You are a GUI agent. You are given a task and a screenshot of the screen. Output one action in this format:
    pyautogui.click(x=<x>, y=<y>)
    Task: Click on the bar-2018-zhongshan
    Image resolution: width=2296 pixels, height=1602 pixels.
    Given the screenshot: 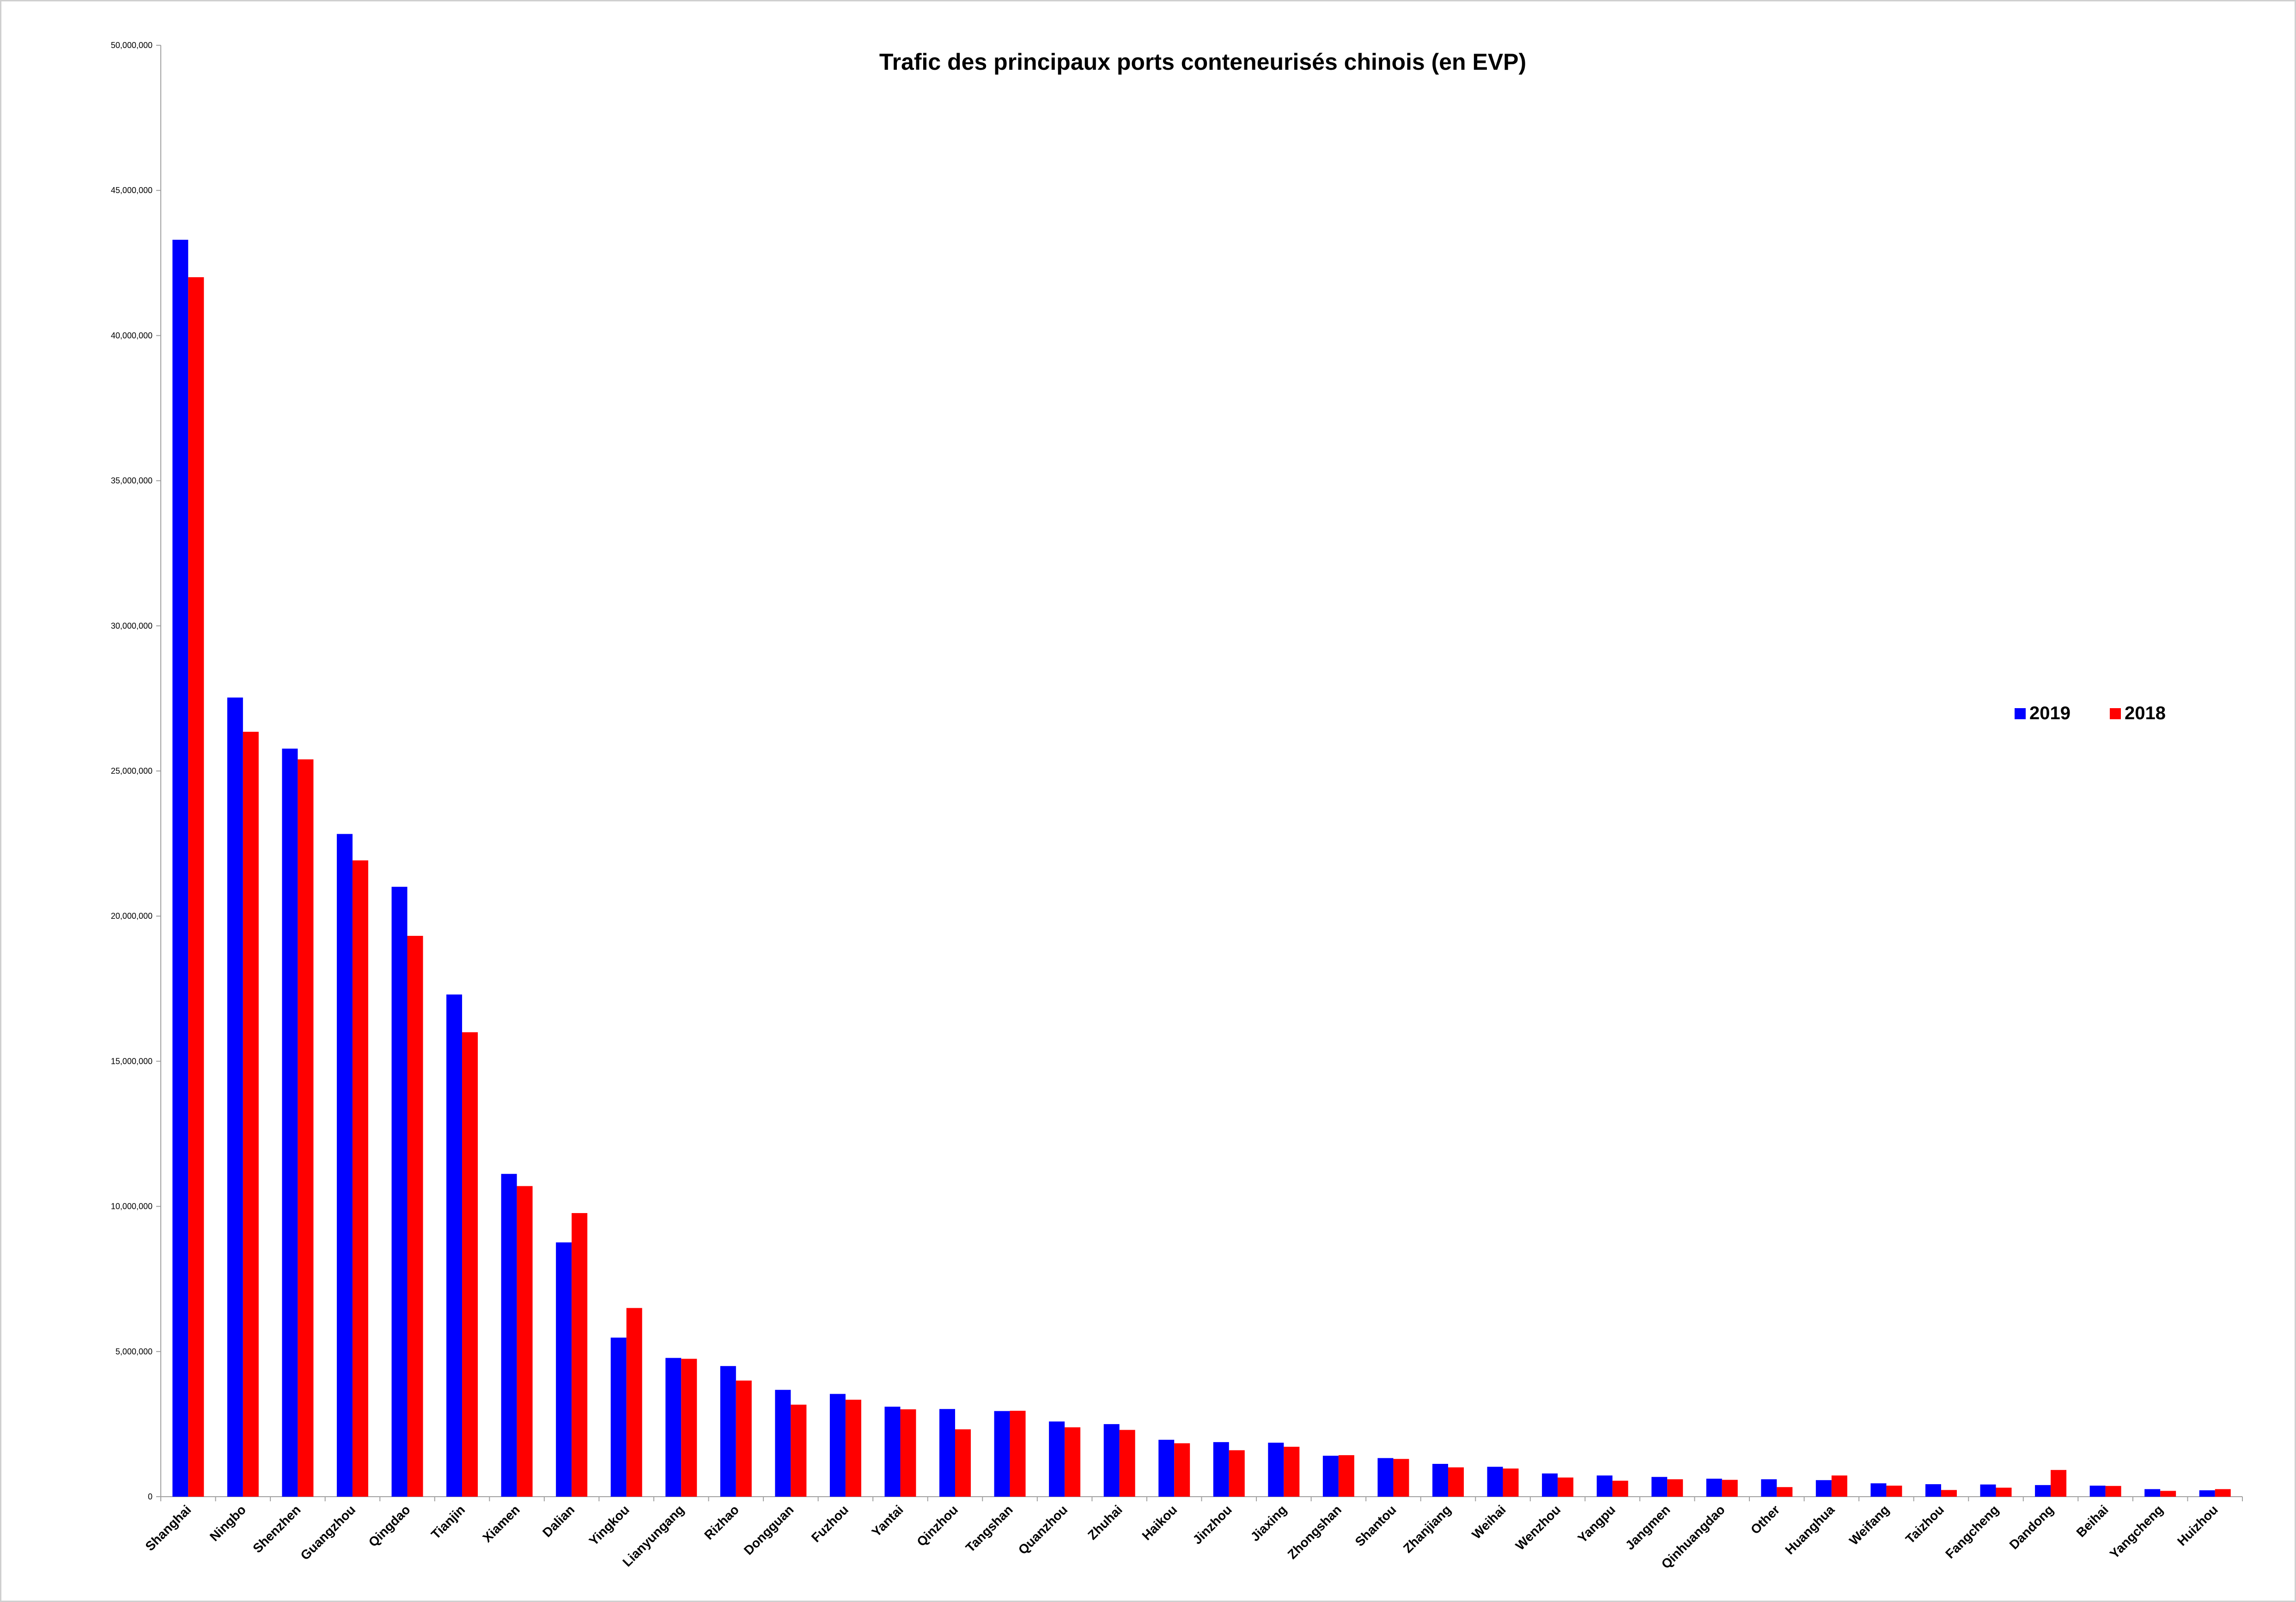 What is the action you would take?
    pyautogui.click(x=1346, y=1476)
    